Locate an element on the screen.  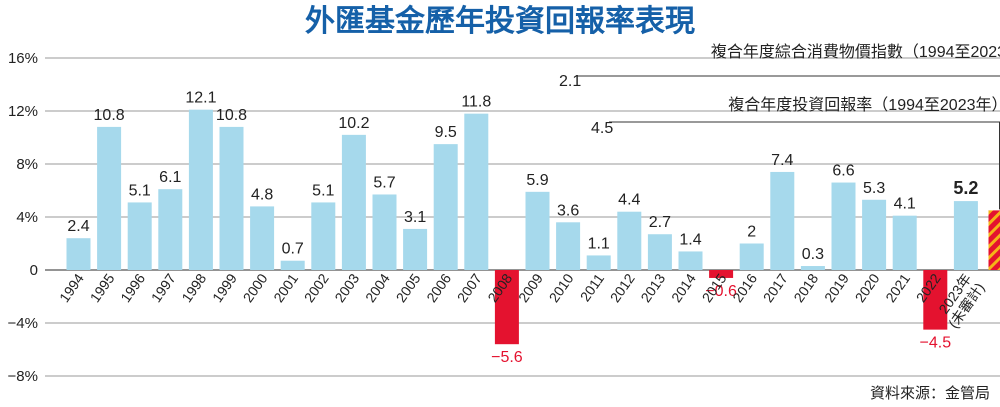
value-label: 5.2 is located at coordinates (965, 188).